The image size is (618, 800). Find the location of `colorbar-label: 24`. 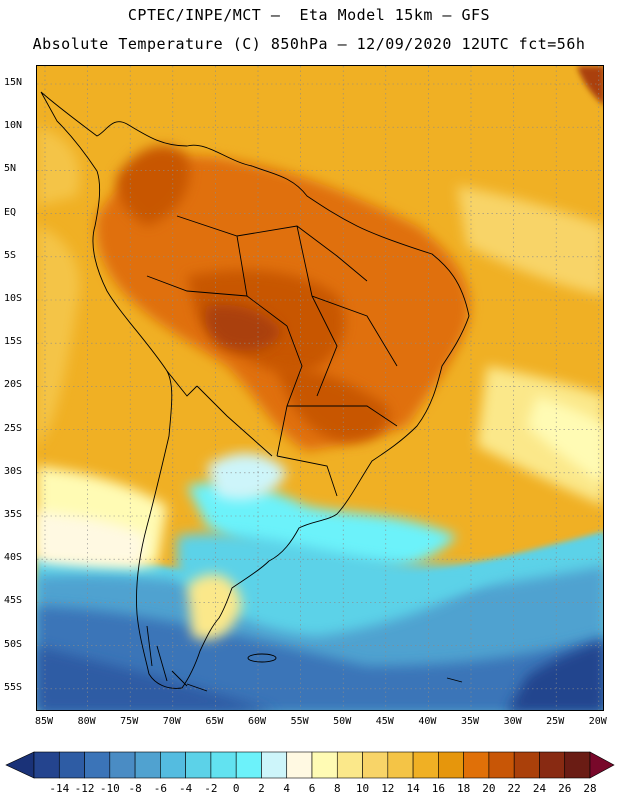

colorbar-label: 24 is located at coordinates (539, 788).